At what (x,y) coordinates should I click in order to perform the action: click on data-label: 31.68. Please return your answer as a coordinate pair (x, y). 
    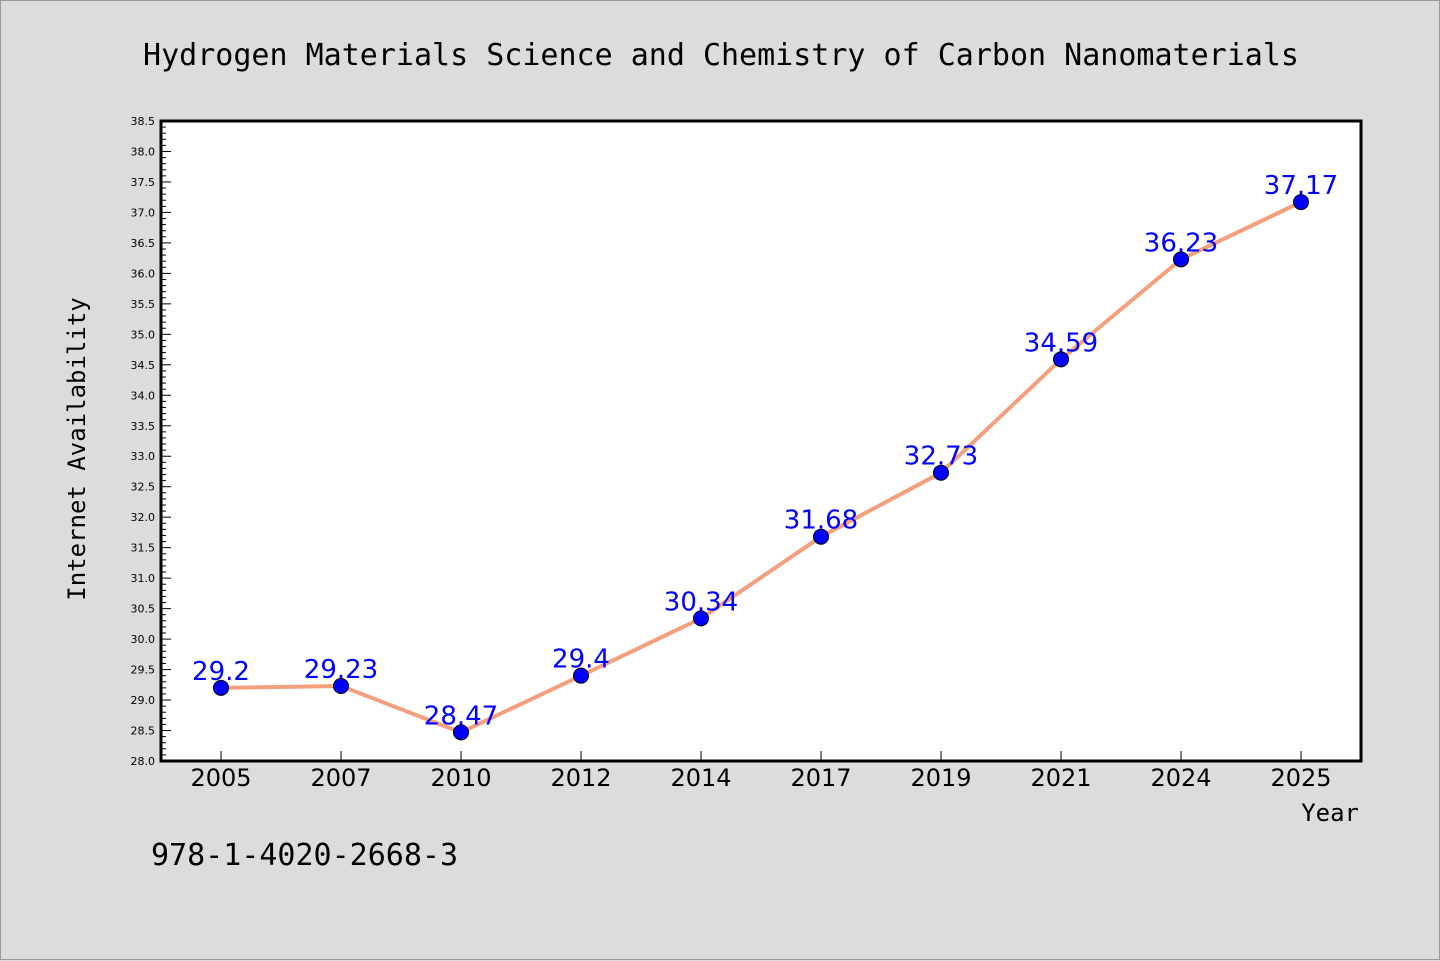
    Looking at the image, I should click on (821, 521).